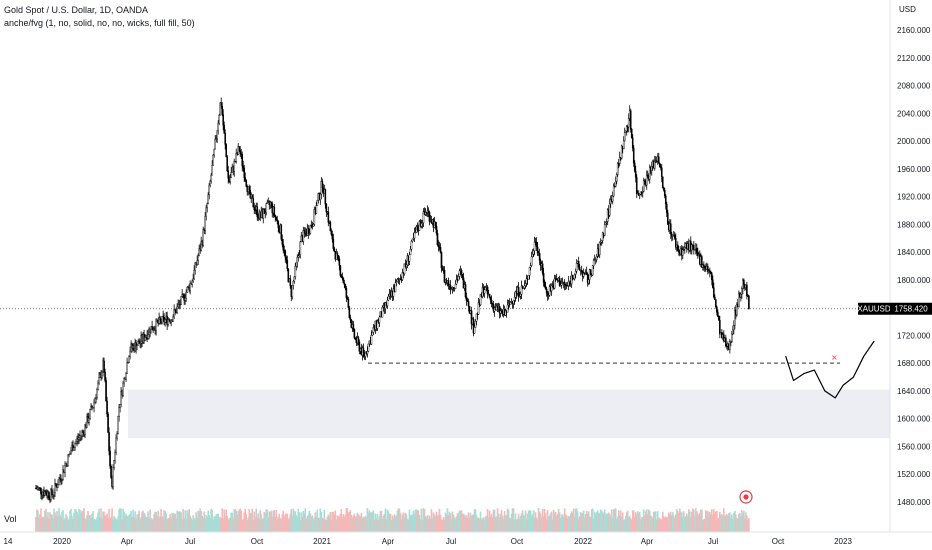  Describe the element at coordinates (830, 369) in the screenshot. I see `projection-path` at that location.